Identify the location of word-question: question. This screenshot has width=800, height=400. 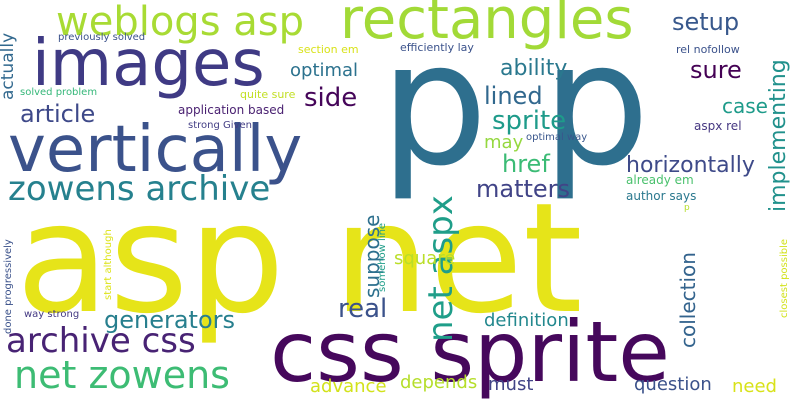
(673, 384).